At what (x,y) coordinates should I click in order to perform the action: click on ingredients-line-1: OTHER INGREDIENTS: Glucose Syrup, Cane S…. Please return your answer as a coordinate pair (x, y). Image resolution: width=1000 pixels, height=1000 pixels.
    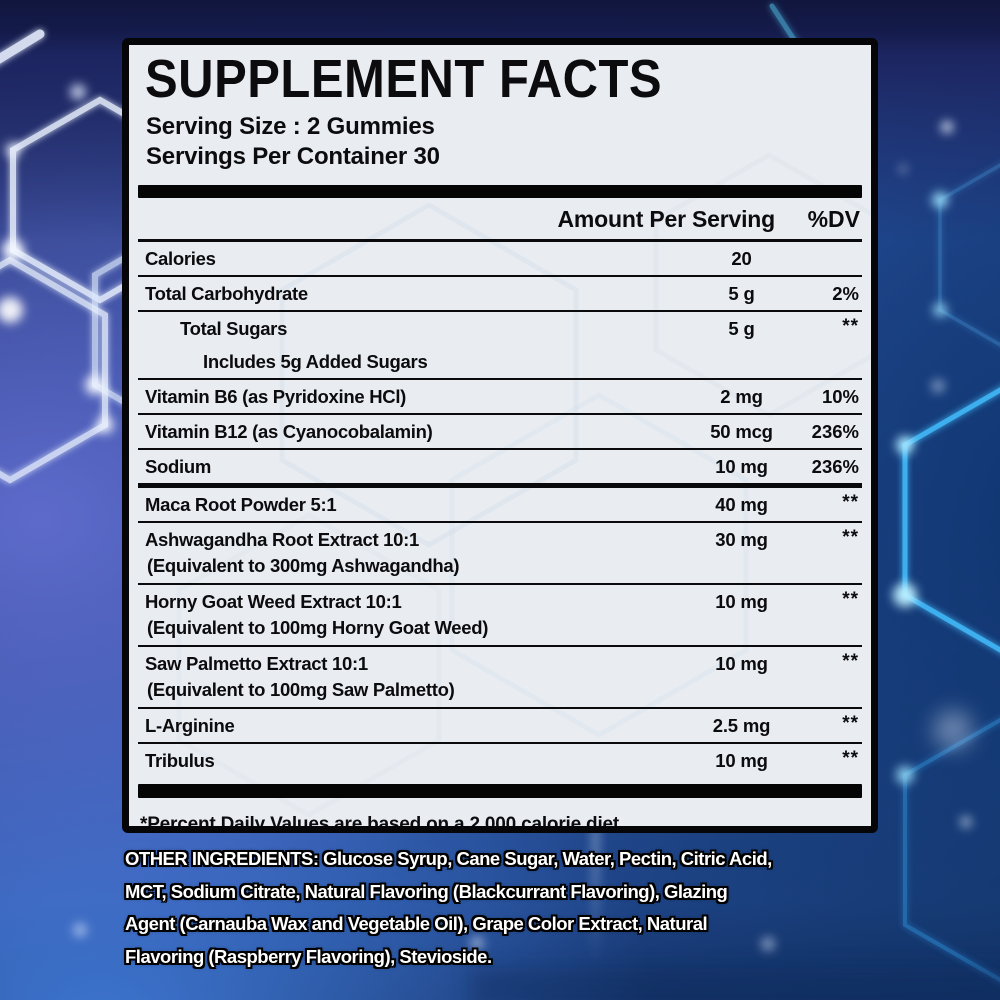
    Looking at the image, I should click on (510, 859).